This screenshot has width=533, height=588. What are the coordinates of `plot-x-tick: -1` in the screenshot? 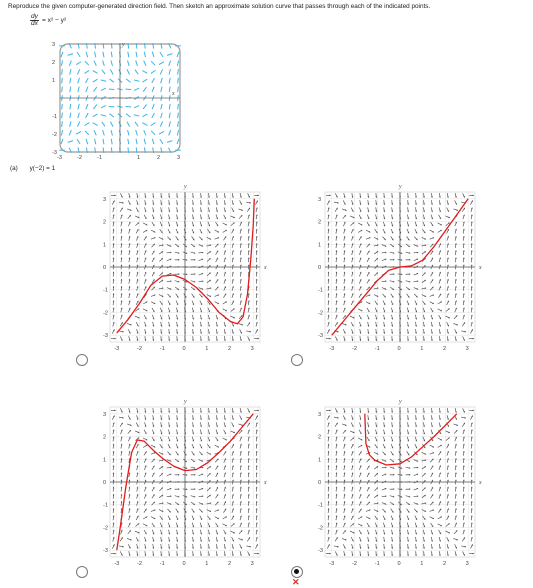 It's located at (162, 349).